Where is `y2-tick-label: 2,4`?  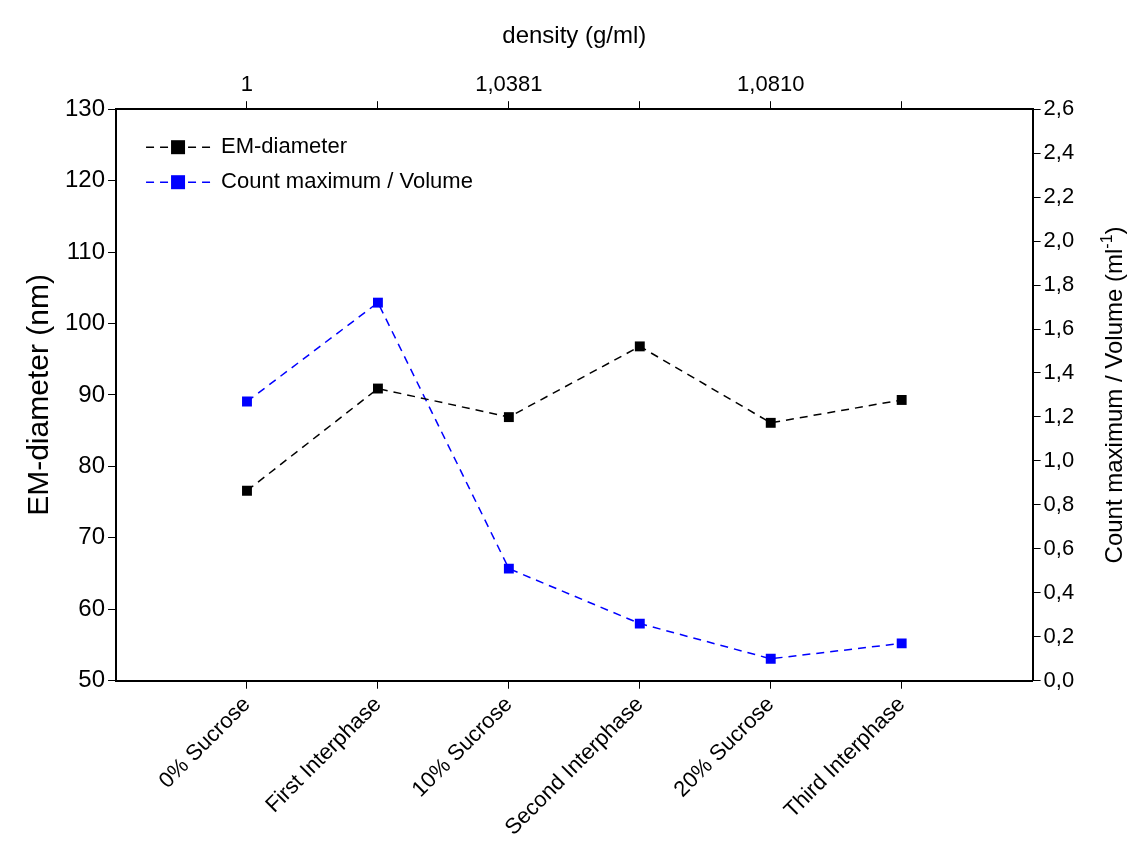
y2-tick-label: 2,4 is located at coordinates (1059, 152).